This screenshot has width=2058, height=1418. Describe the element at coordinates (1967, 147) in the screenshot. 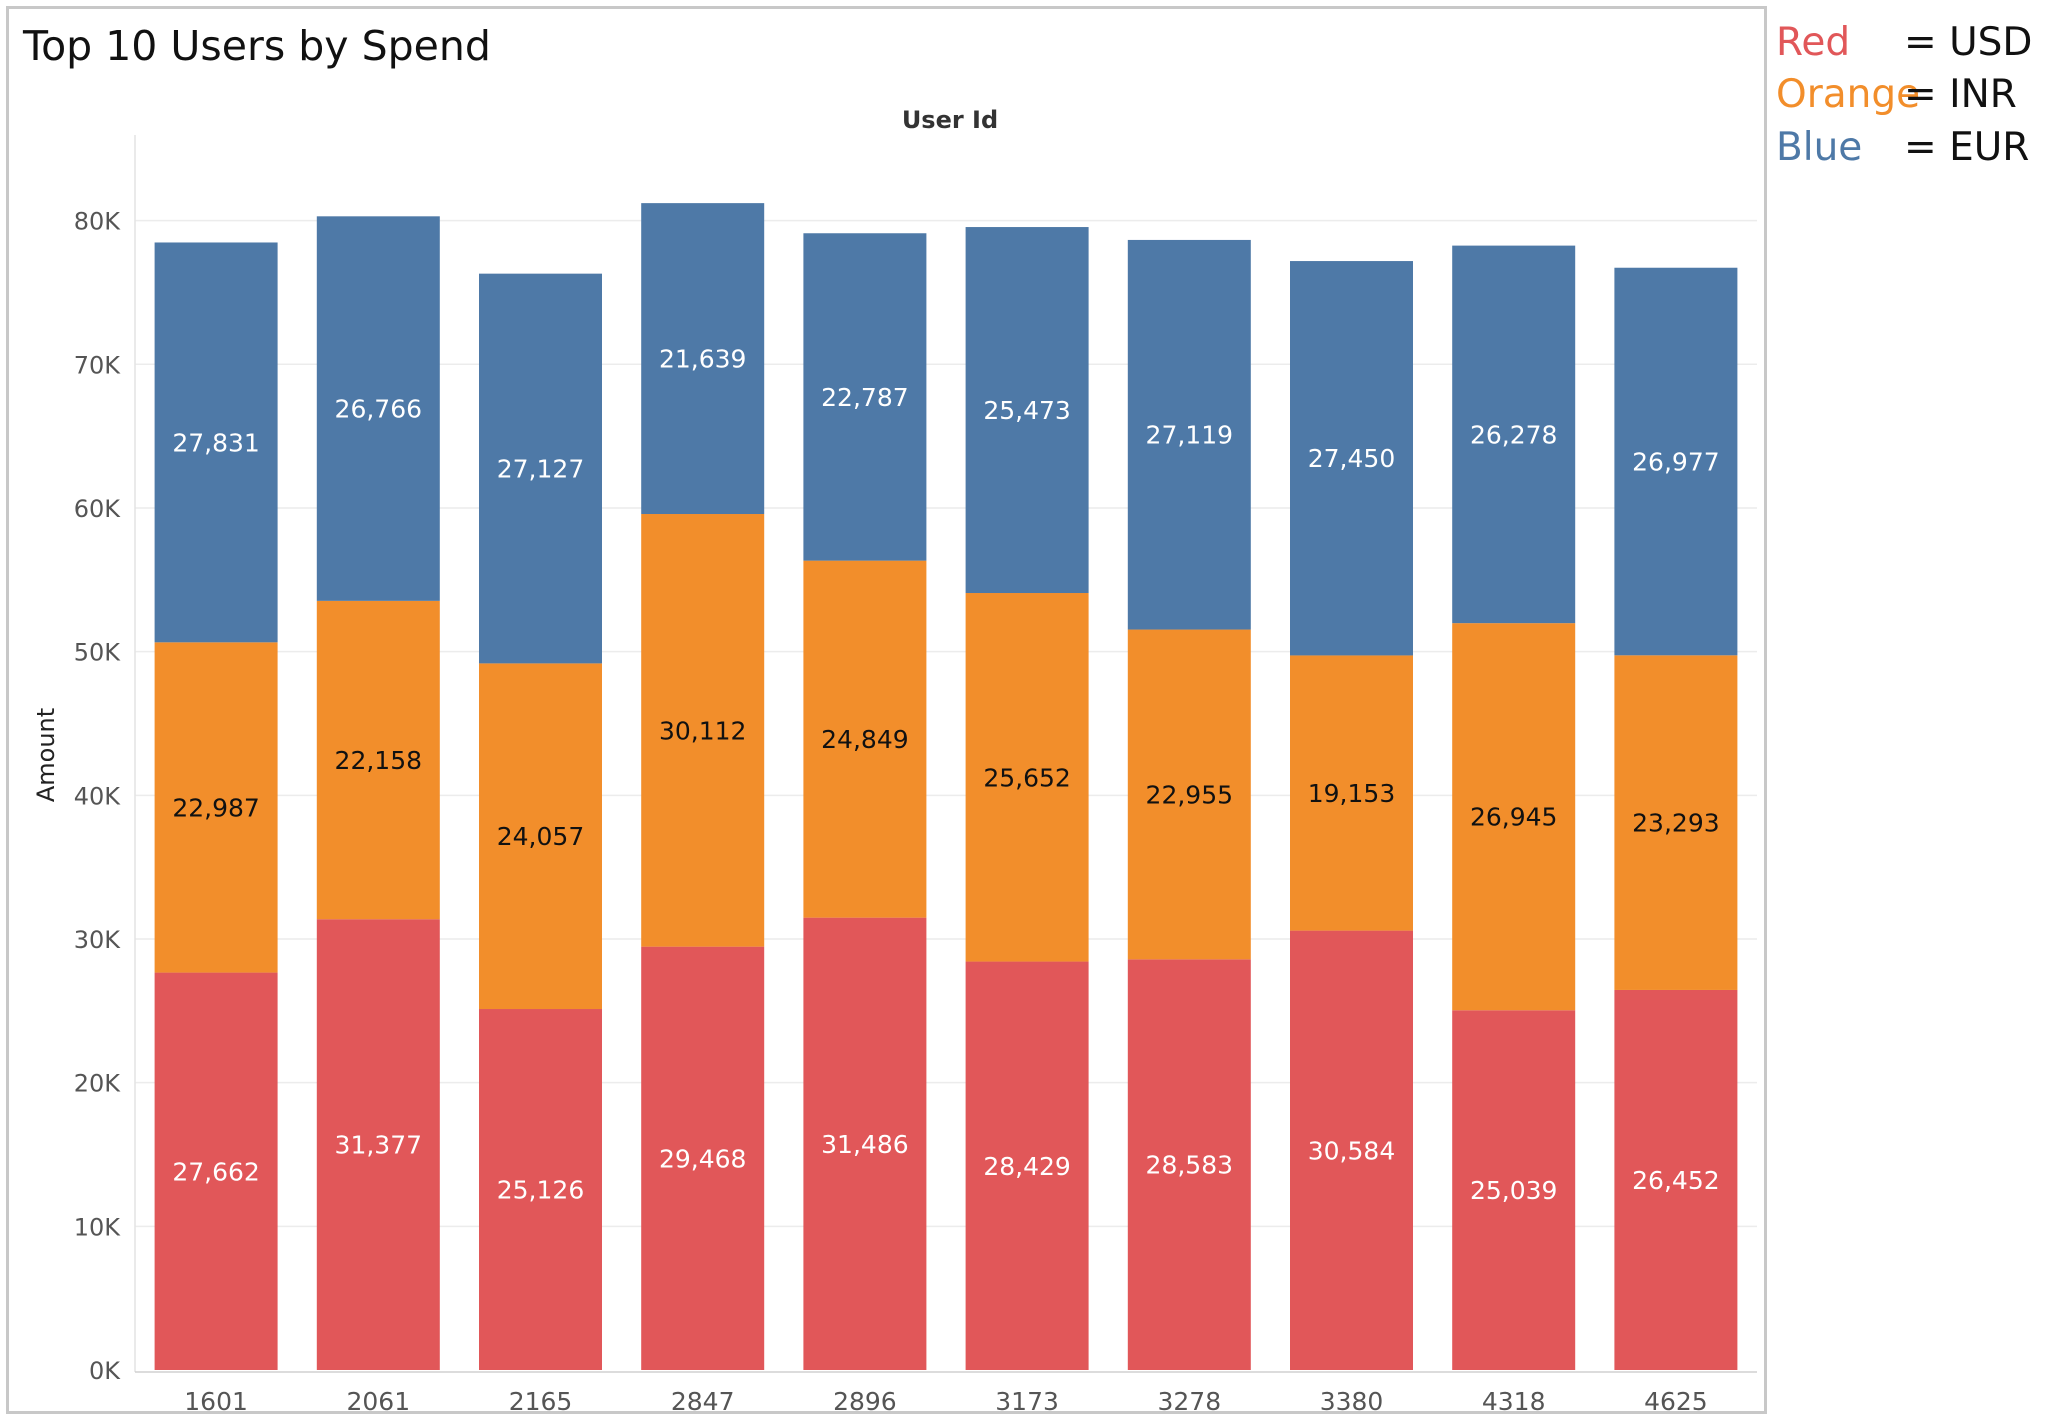

I see `legend-currency: = EUR` at that location.